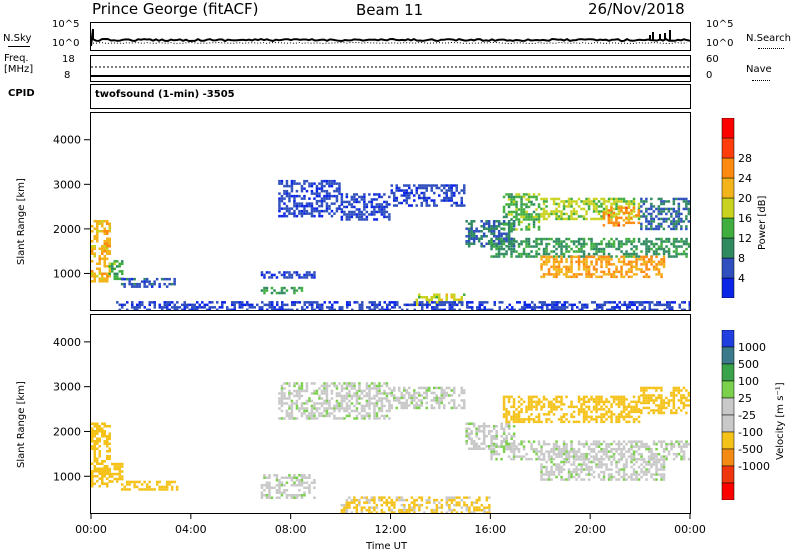  I want to click on velocity-colorbar-swatch, so click(728, 389).